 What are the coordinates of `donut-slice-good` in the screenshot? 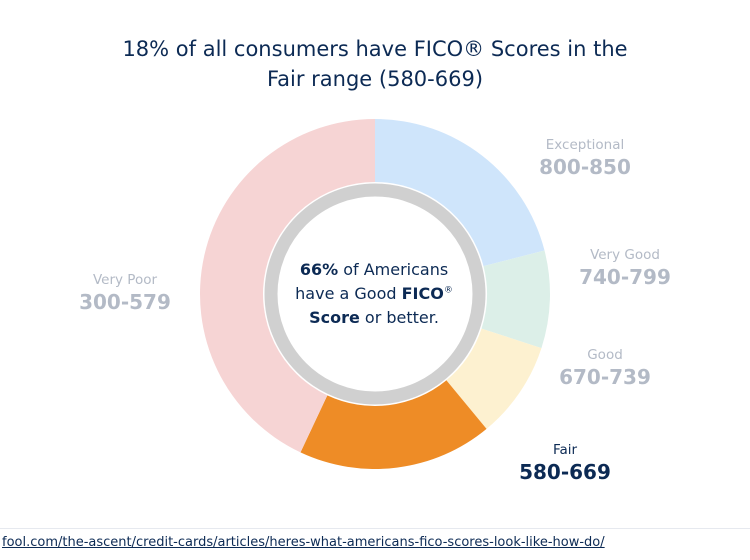 It's located at (494, 378).